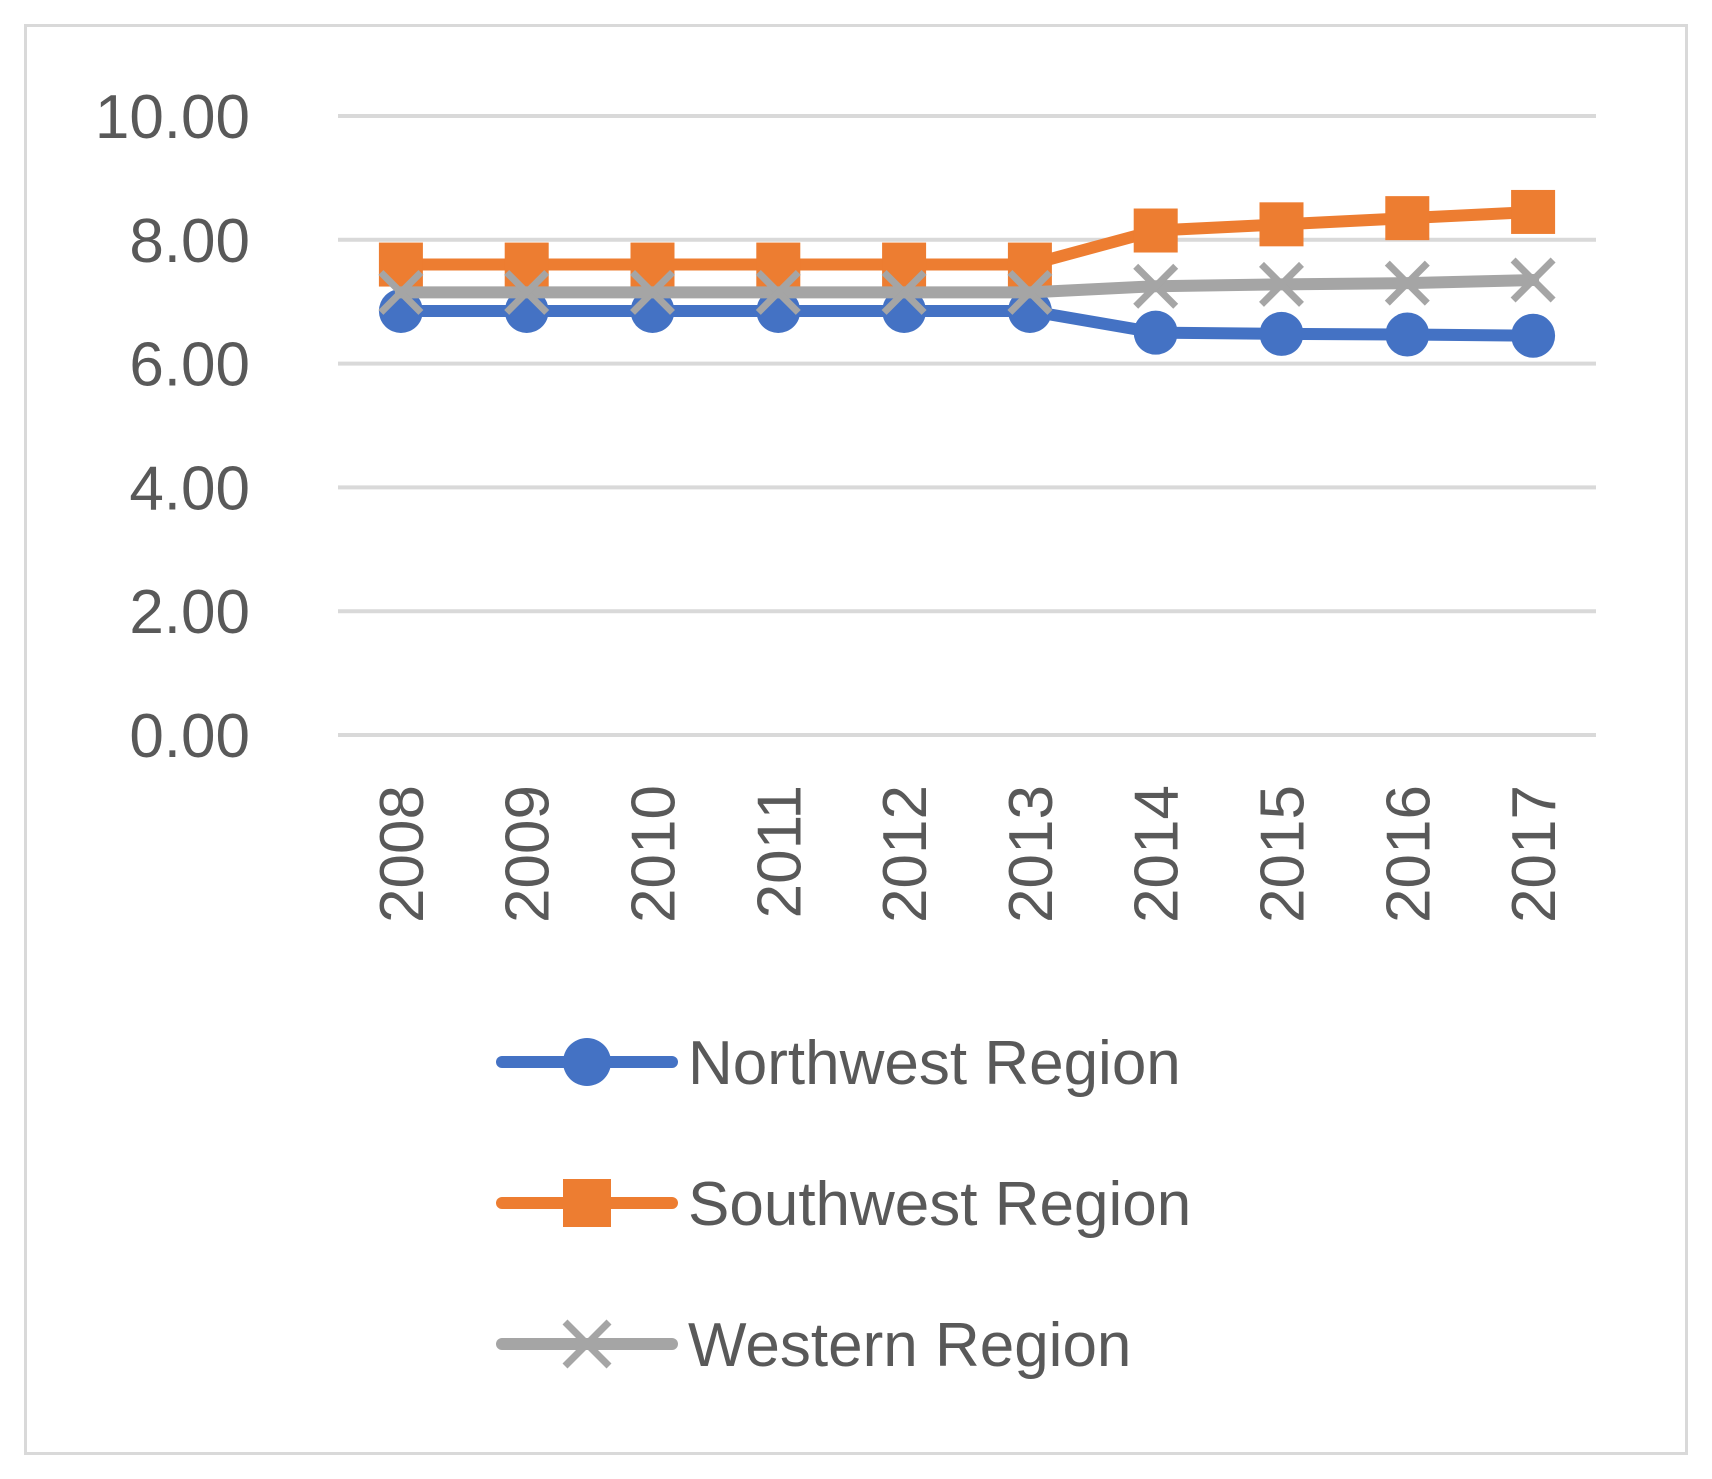 The height and width of the screenshot is (1479, 1712). Describe the element at coordinates (1408, 854) in the screenshot. I see `x-tick-label: 2016` at that location.